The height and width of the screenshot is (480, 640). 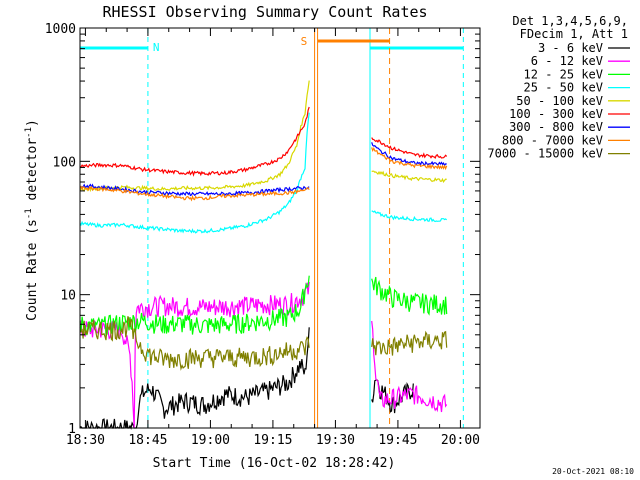 I want to click on y-label-end: ), so click(x=32, y=123).